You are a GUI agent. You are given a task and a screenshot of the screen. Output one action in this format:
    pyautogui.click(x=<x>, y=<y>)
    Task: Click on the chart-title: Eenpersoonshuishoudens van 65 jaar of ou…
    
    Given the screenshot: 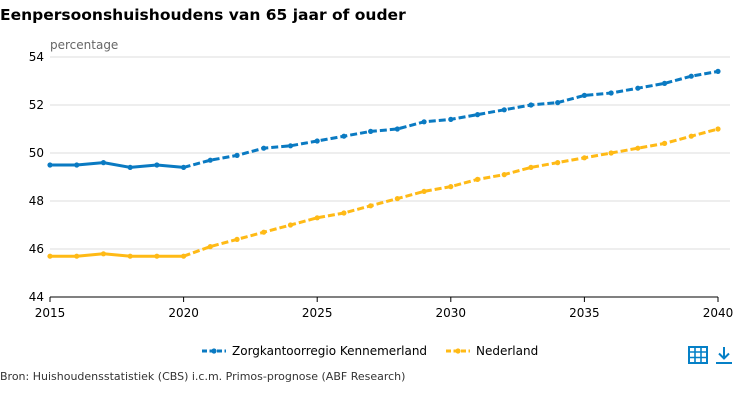 What is the action you would take?
    pyautogui.click(x=203, y=15)
    